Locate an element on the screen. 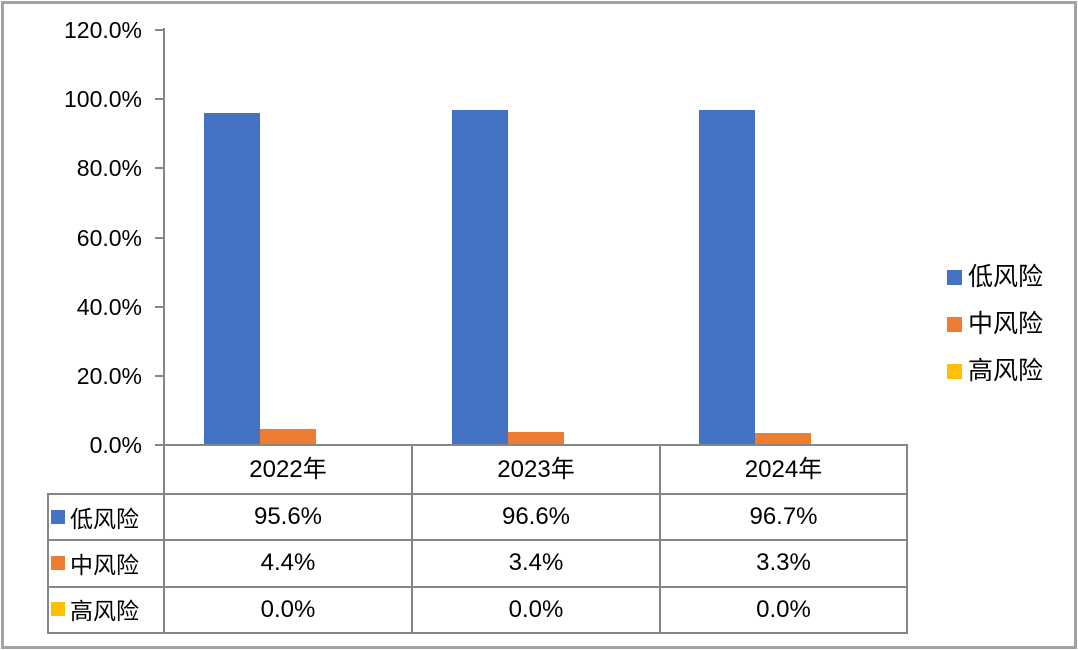 Image resolution: width=1078 pixels, height=650 pixels. table-value-medium-2022: 4.4% is located at coordinates (288, 562).